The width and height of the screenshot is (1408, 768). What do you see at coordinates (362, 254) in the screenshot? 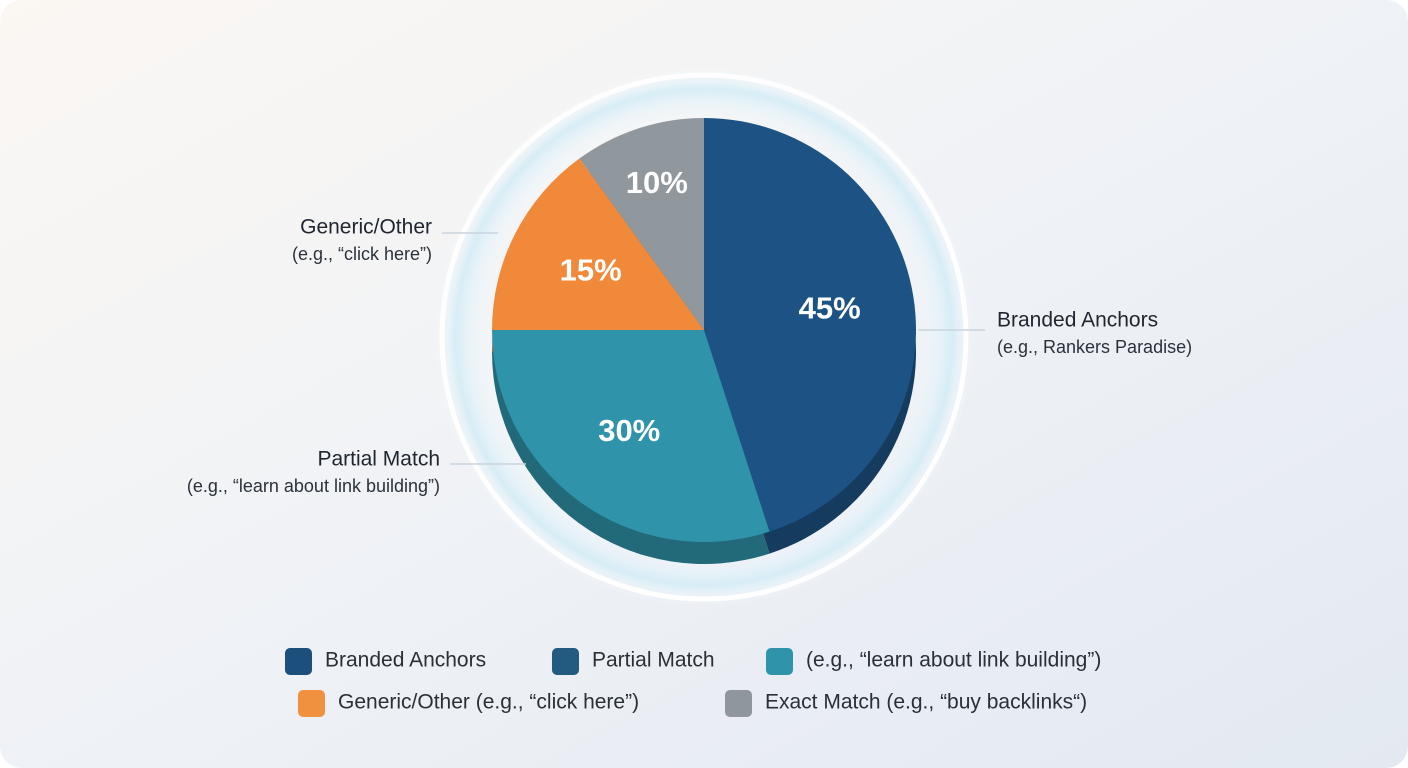
I see `callout-subtitle: (e.g., “click here”)` at bounding box center [362, 254].